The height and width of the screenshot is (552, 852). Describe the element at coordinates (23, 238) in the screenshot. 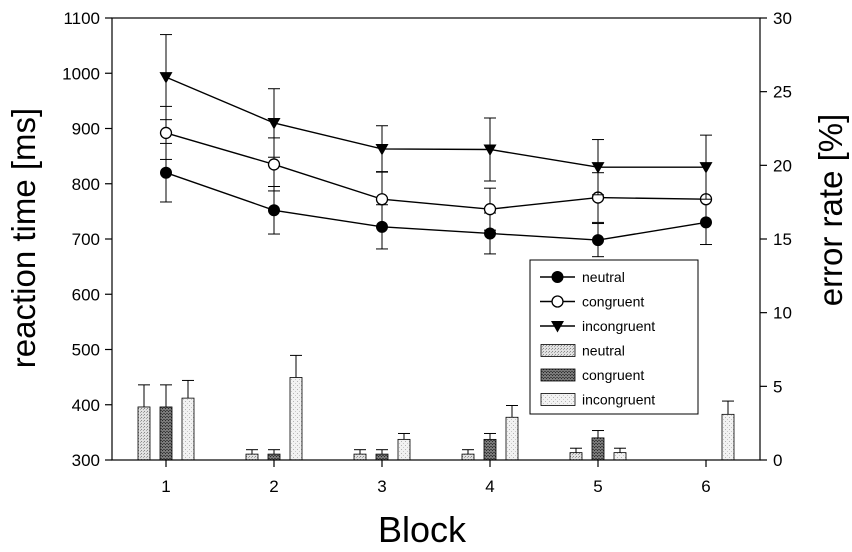

I see `y-axis-left-title: reaction time [ms]` at that location.